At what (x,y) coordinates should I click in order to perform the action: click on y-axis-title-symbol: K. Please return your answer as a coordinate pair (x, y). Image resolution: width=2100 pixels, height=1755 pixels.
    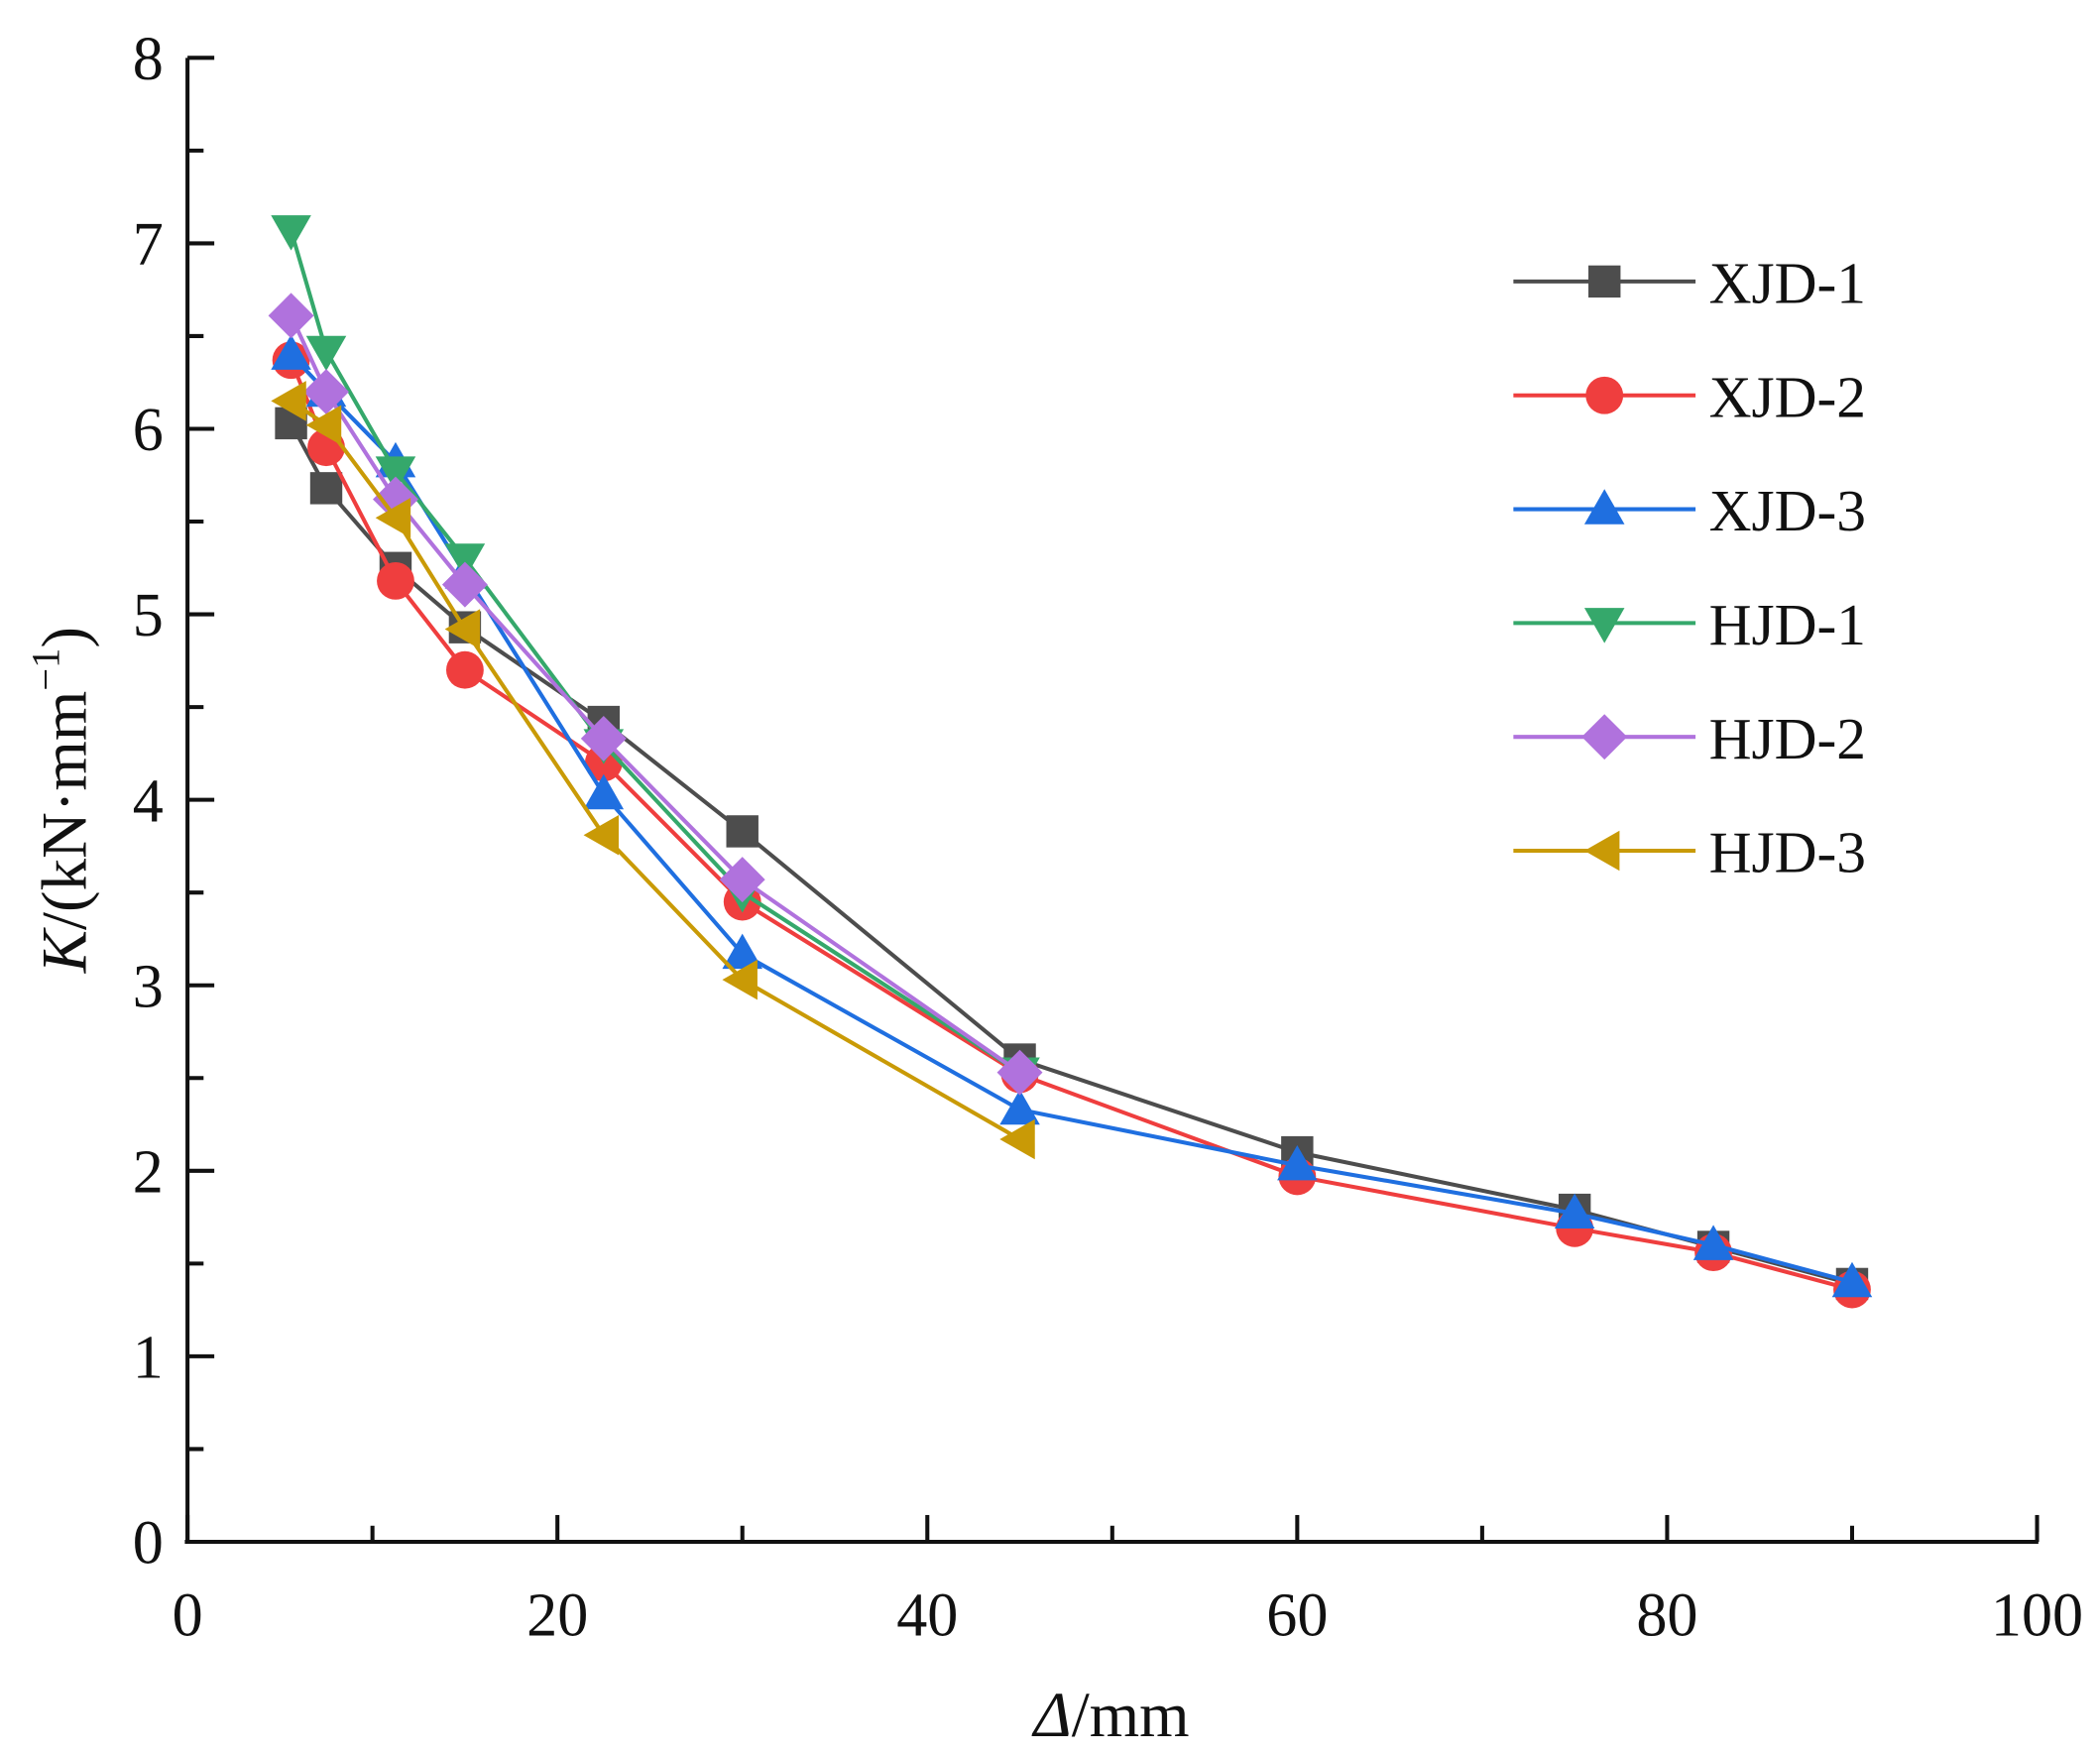
    Looking at the image, I should click on (64, 950).